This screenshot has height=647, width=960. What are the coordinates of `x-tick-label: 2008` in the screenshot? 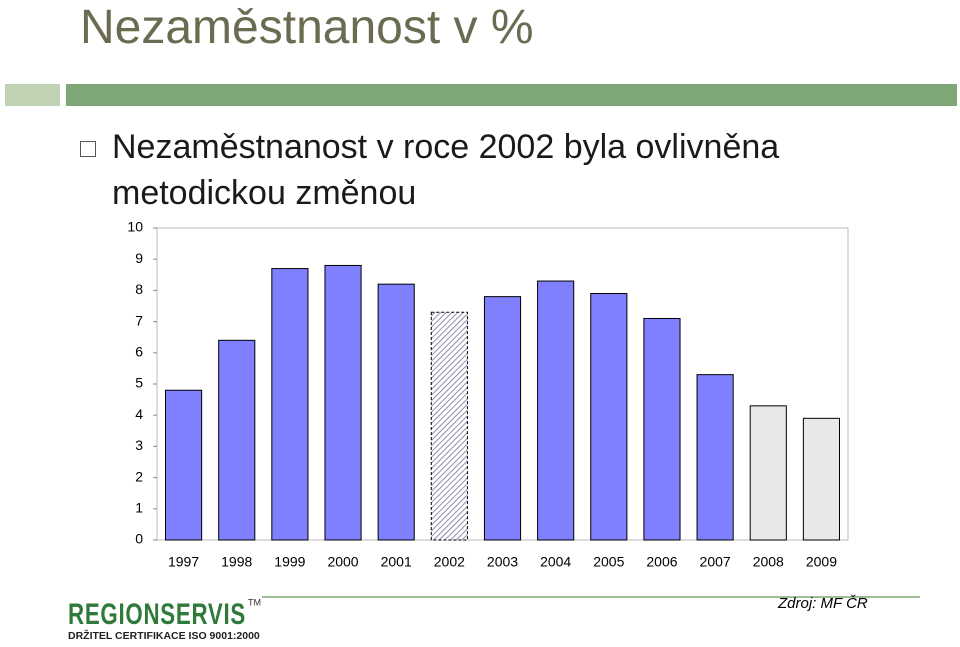 It's located at (768, 562).